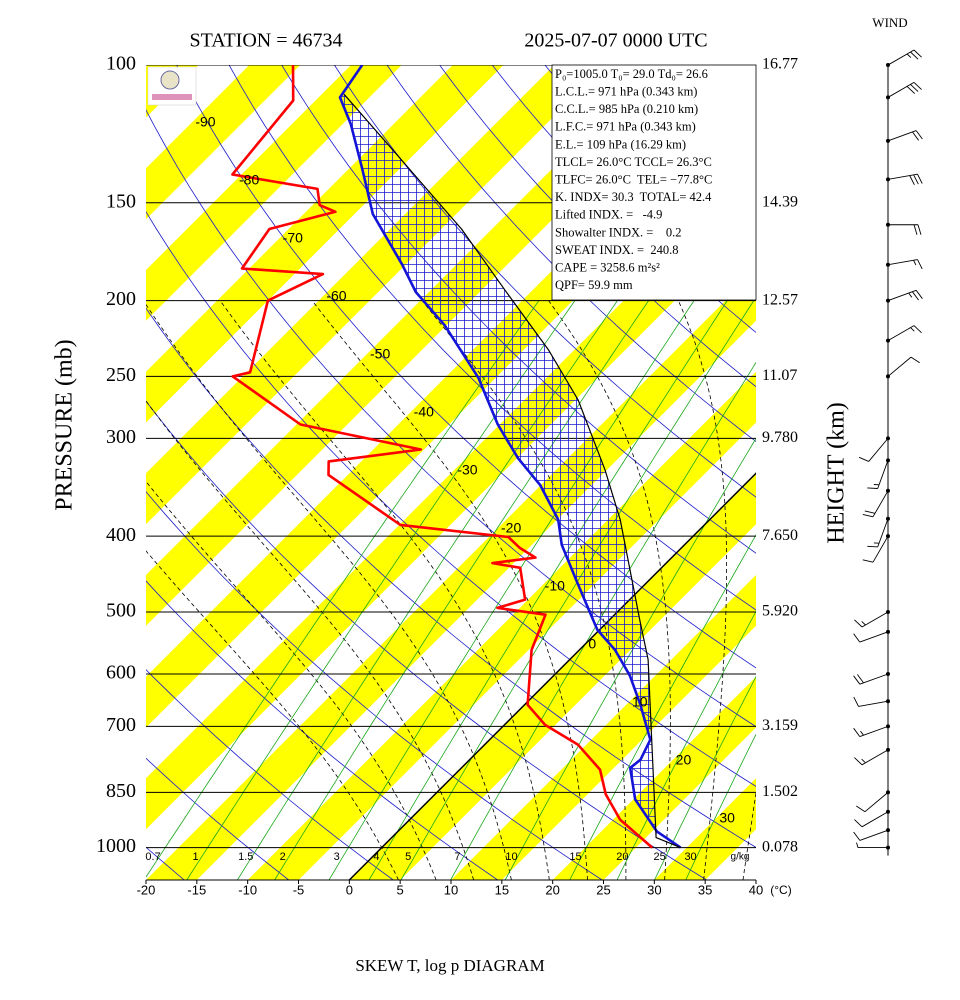 Image resolution: width=960 pixels, height=1000 pixels. Describe the element at coordinates (756, 889) in the screenshot. I see `x-tick-label: 40` at that location.